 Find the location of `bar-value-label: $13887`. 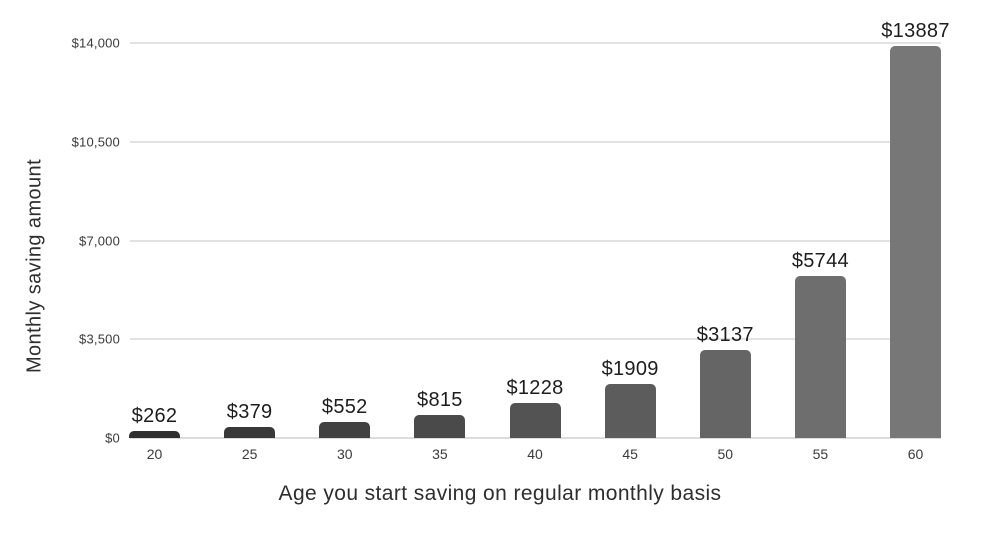

bar-value-label: $13887 is located at coordinates (915, 31).